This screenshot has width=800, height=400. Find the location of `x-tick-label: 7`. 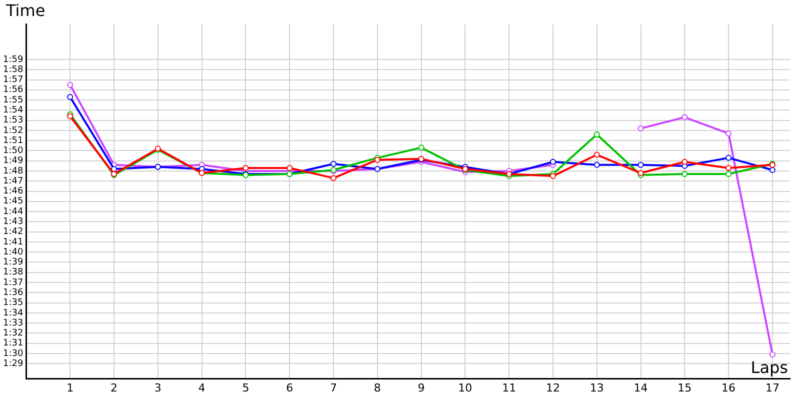

x-tick-label: 7 is located at coordinates (333, 387).